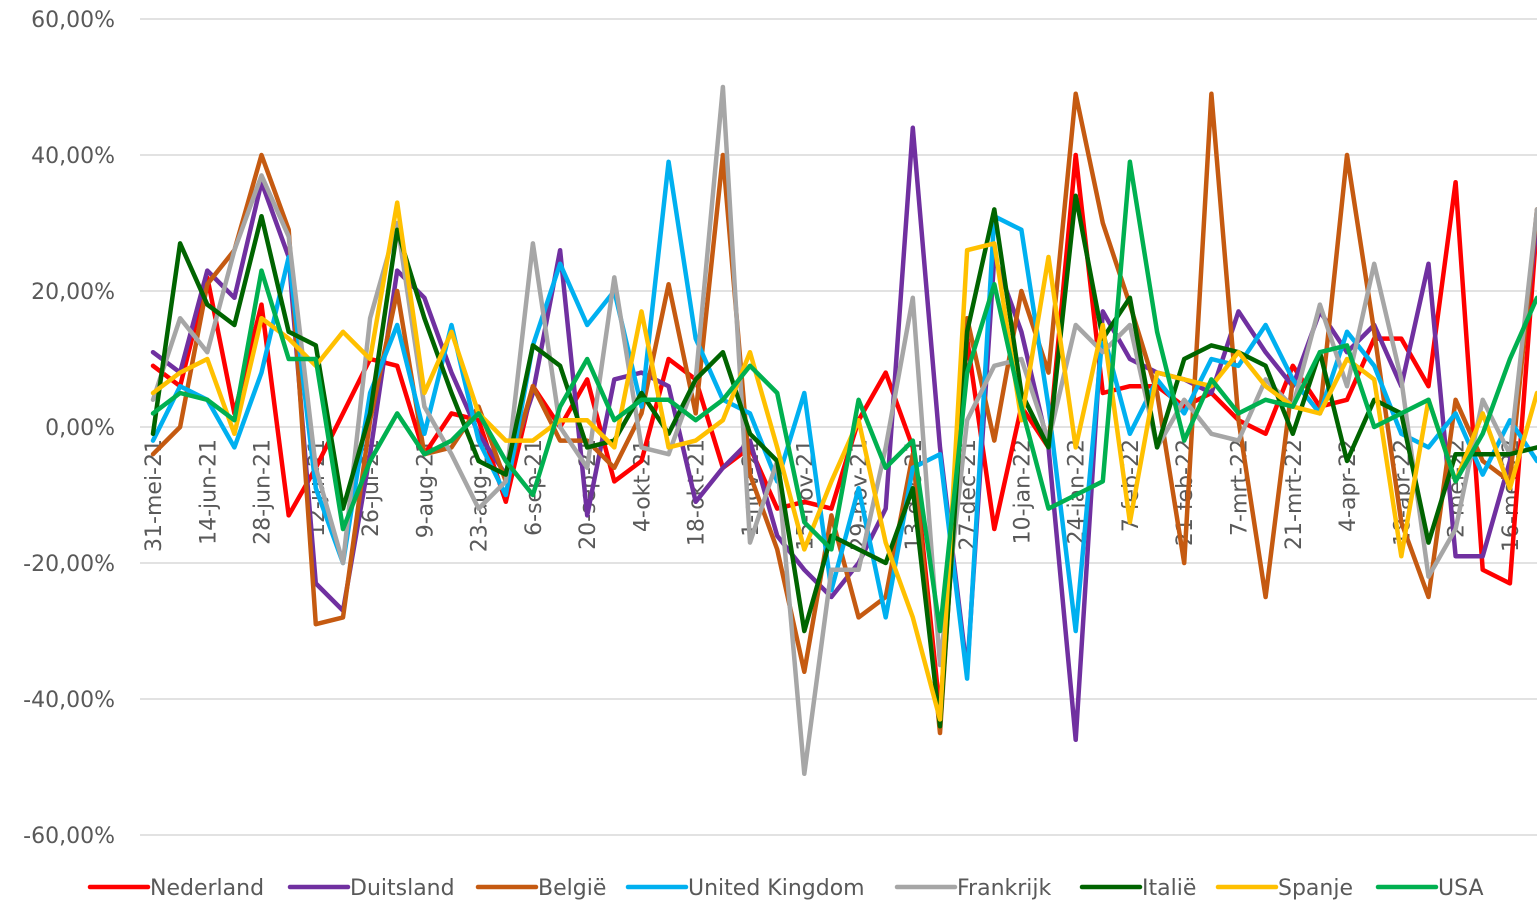  What do you see at coordinates (776, 888) in the screenshot?
I see `legend-label: United Kingdom` at bounding box center [776, 888].